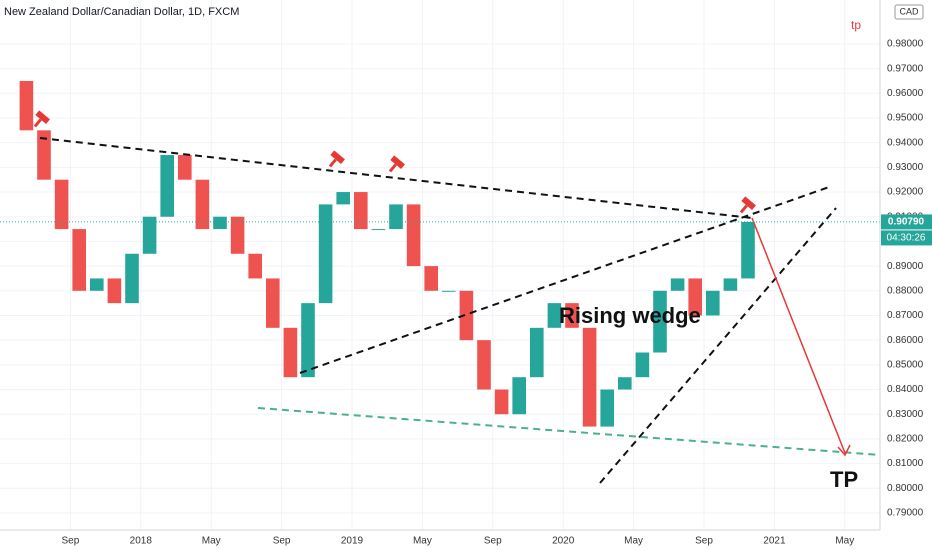  I want to click on y-tick-label: 0.96000, so click(905, 93).